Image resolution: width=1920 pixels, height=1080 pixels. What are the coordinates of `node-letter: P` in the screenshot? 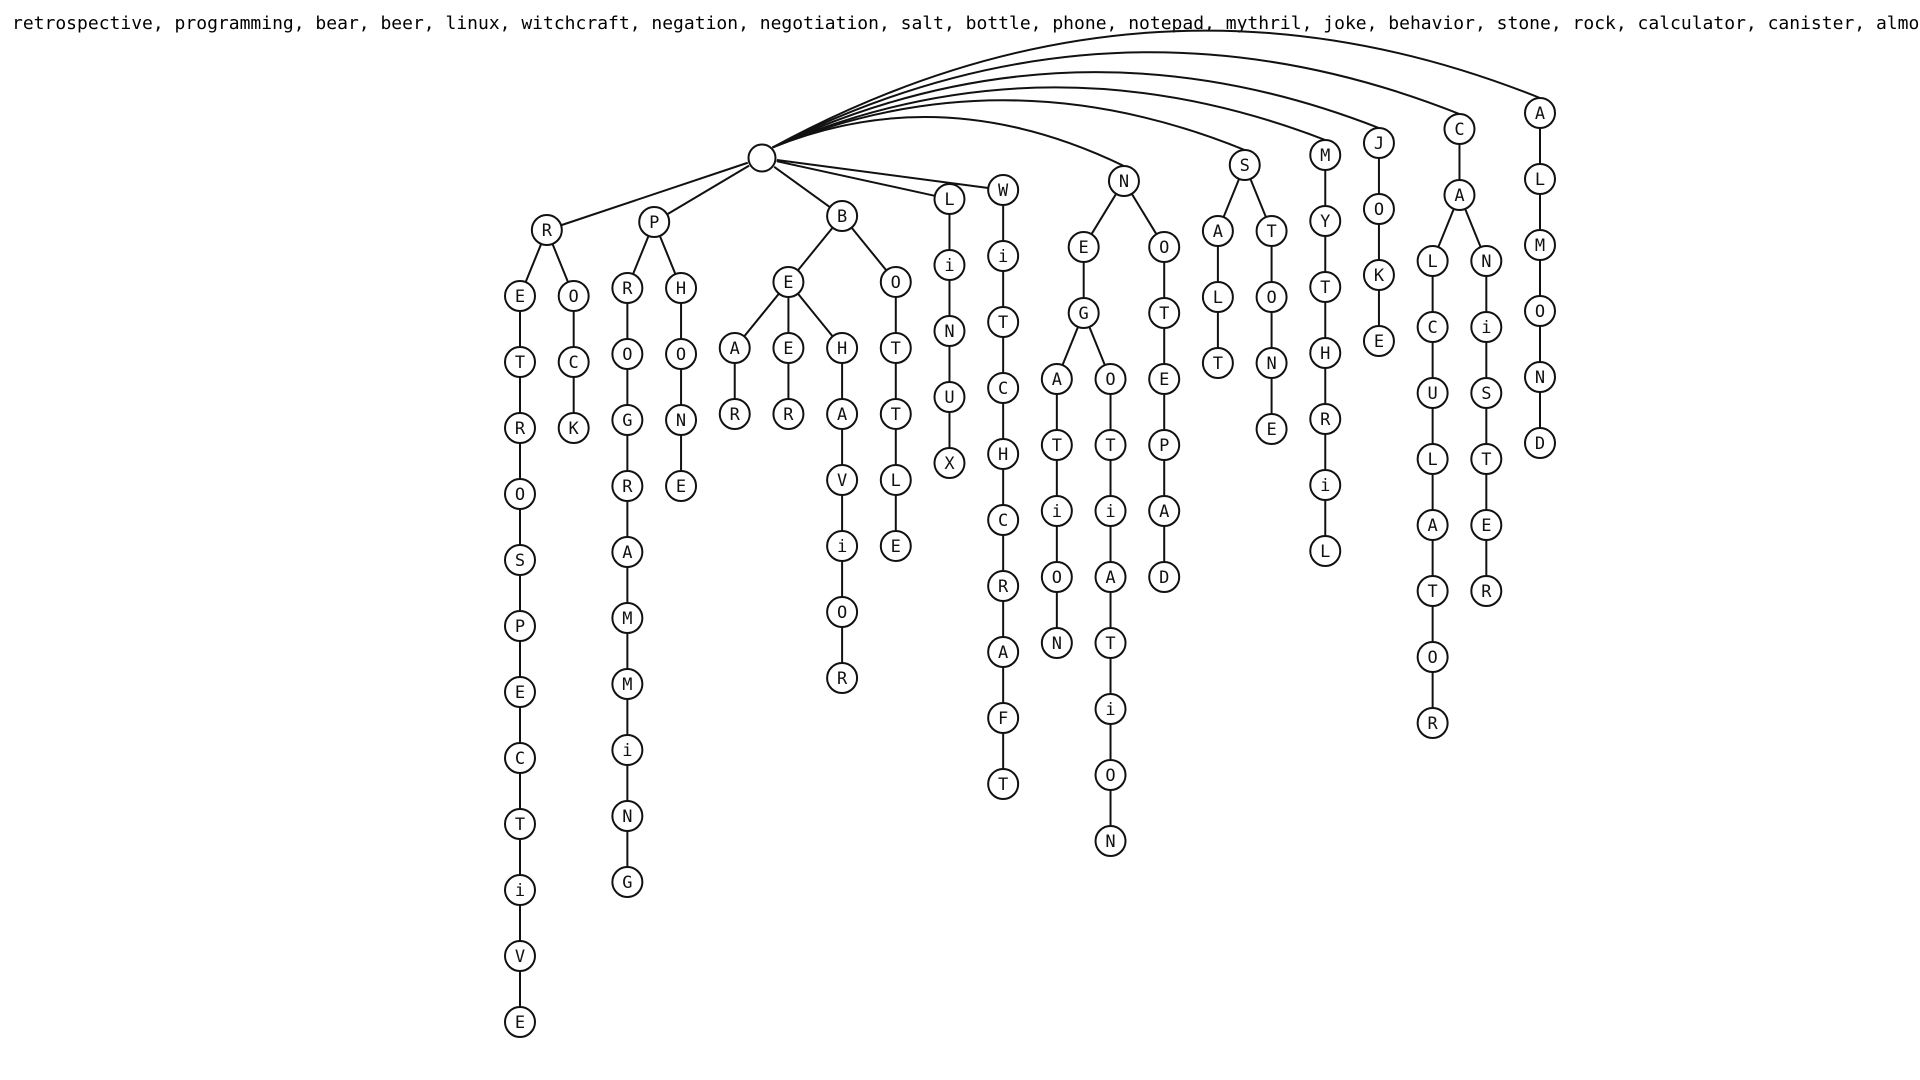 It's located at (520, 627).